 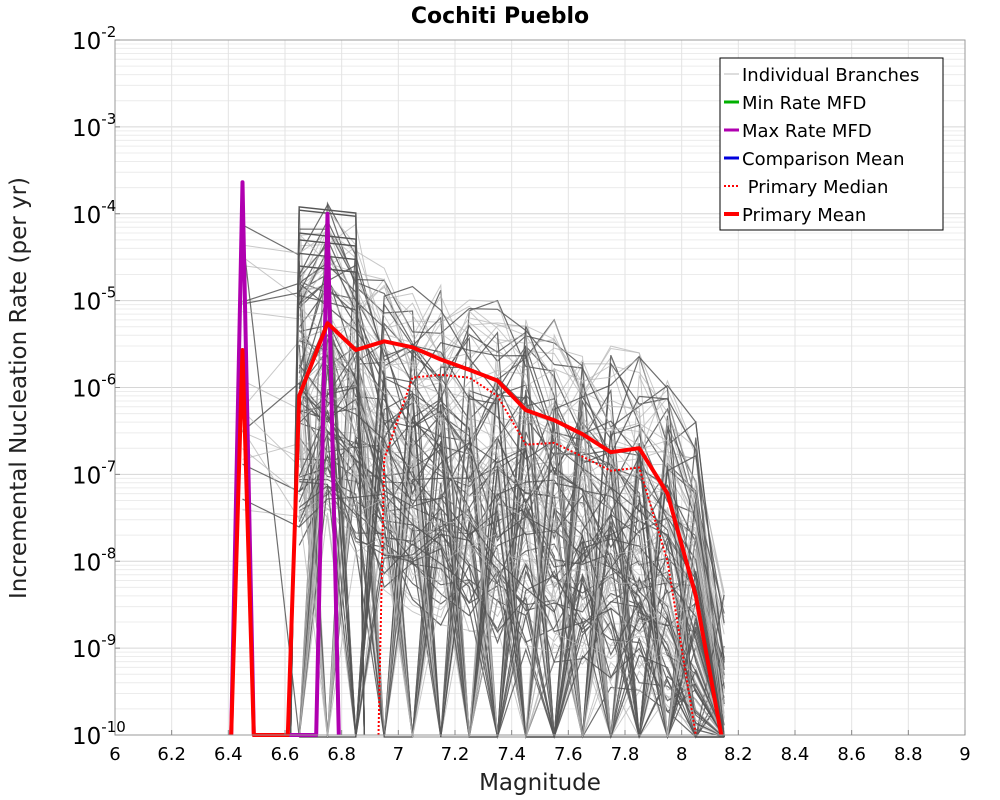 I want to click on legend-label: Comparison Mean, so click(x=823, y=159).